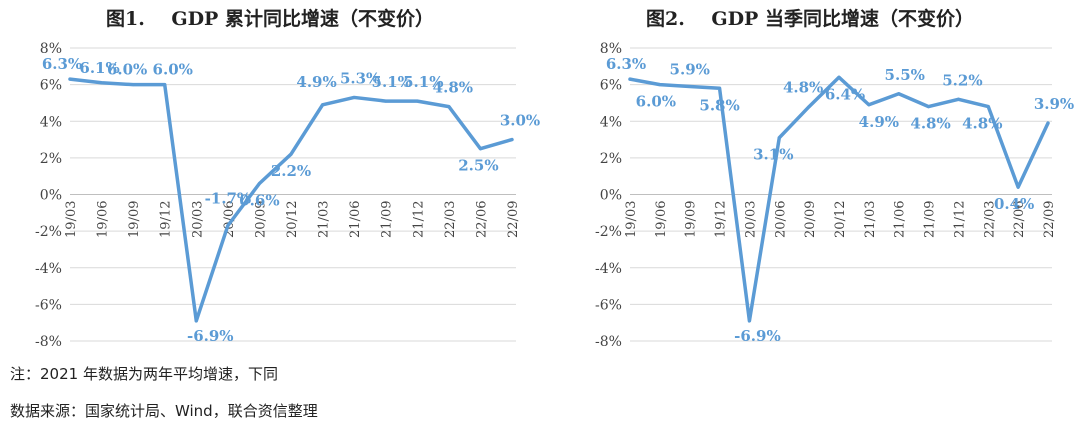  What do you see at coordinates (879, 122) in the screenshot?
I see `data-label: 4.9%` at bounding box center [879, 122].